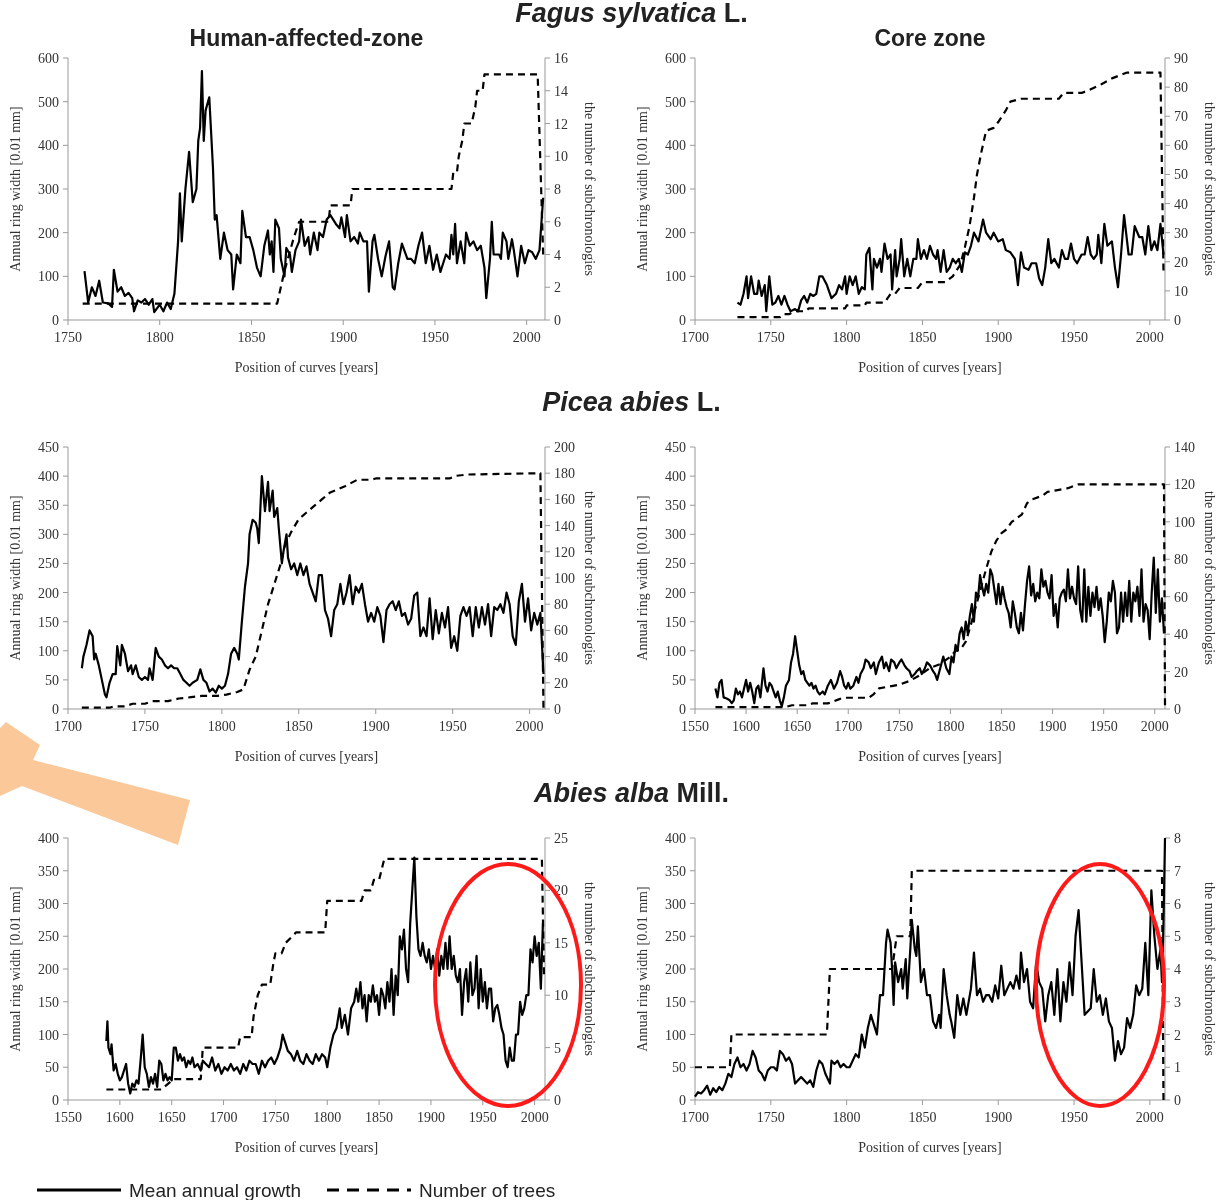 The width and height of the screenshot is (1223, 1200). I want to click on y2-tick-label: 60, so click(1181, 597).